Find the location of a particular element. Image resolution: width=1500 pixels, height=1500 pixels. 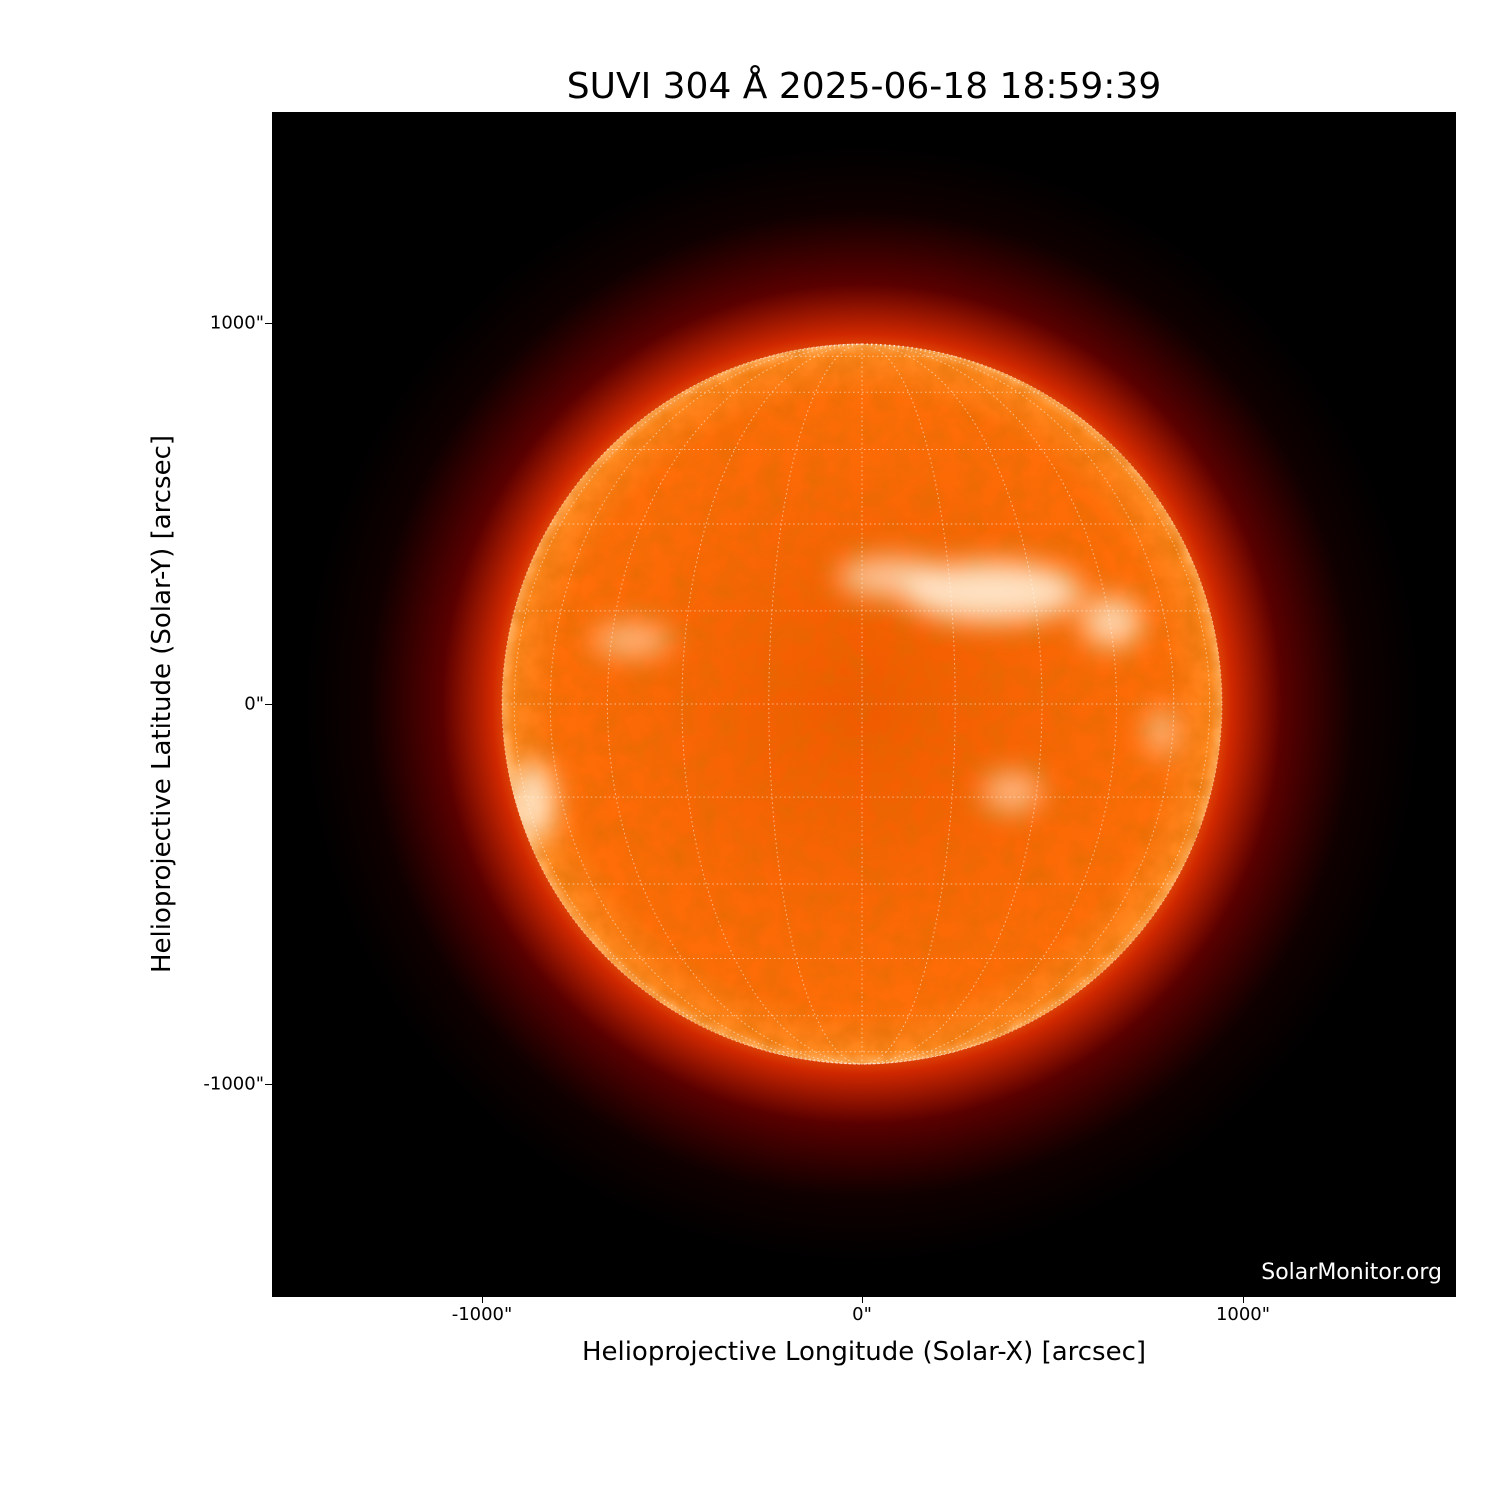

y-tick-label: -1000" is located at coordinates (233, 1084).